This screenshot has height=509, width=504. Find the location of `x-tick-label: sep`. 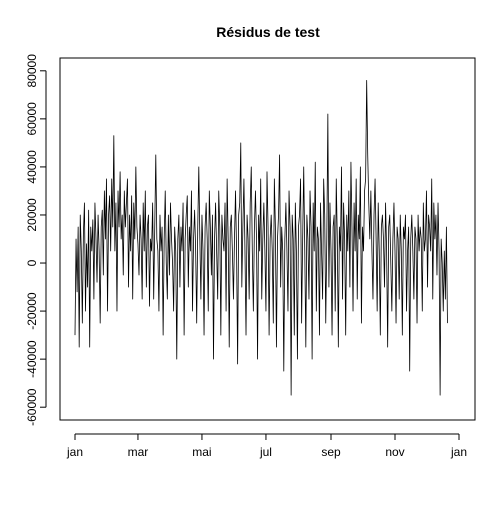

x-tick-label: sep is located at coordinates (331, 452).